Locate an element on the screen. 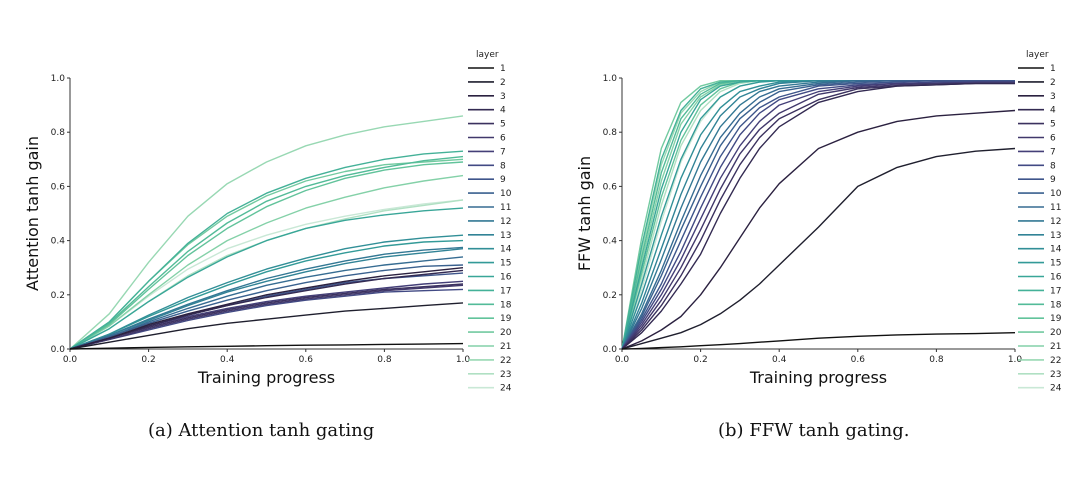 This screenshot has width=1080, height=485. y-axis-label: Attention tanh gain is located at coordinates (32, 213).